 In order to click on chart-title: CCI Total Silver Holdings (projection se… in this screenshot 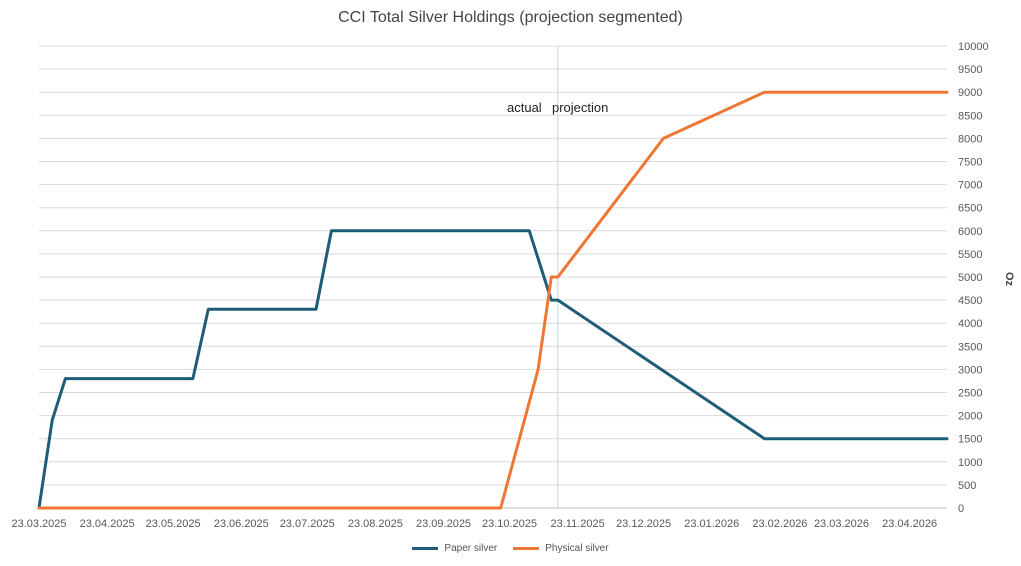, I will do `click(510, 17)`.